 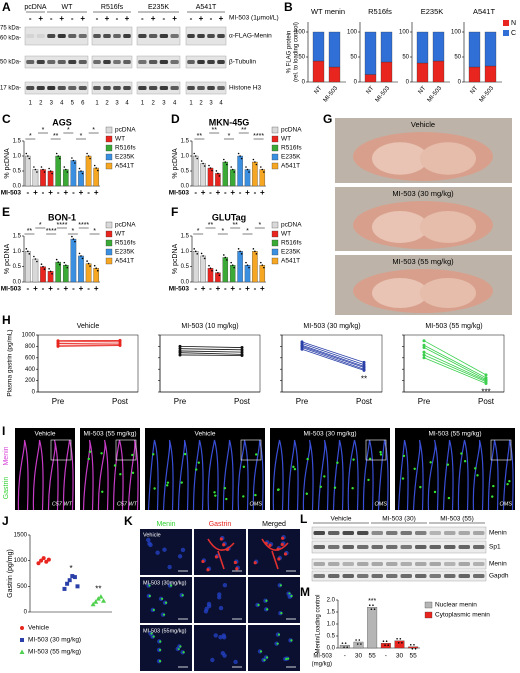 What do you see at coordinates (251, 450) in the screenshot?
I see `inset-box` at bounding box center [251, 450].